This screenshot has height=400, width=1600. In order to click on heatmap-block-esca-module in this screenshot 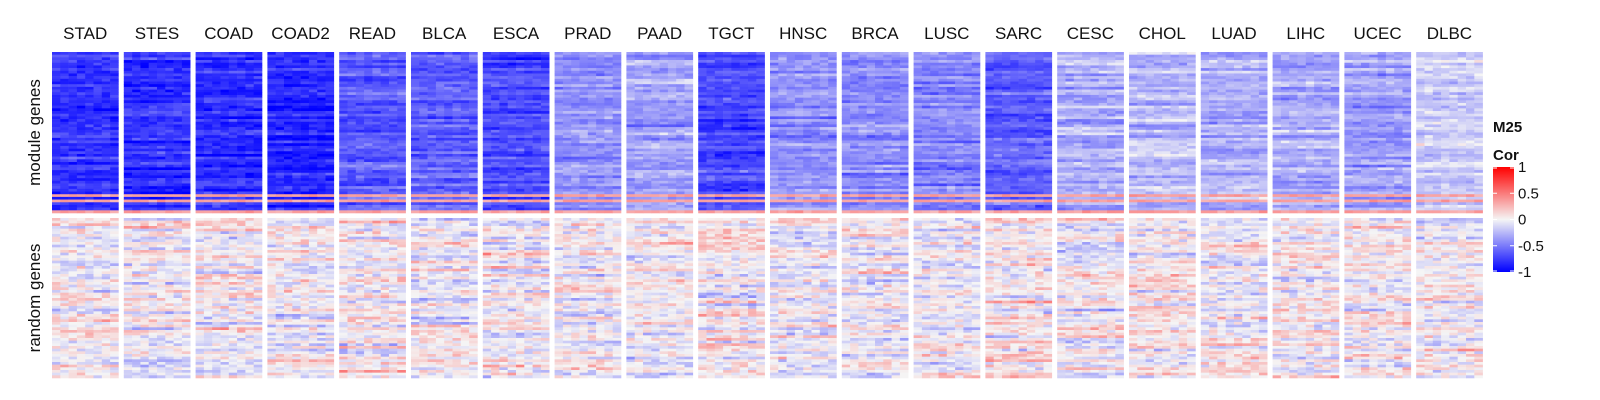, I will do `click(516, 133)`.